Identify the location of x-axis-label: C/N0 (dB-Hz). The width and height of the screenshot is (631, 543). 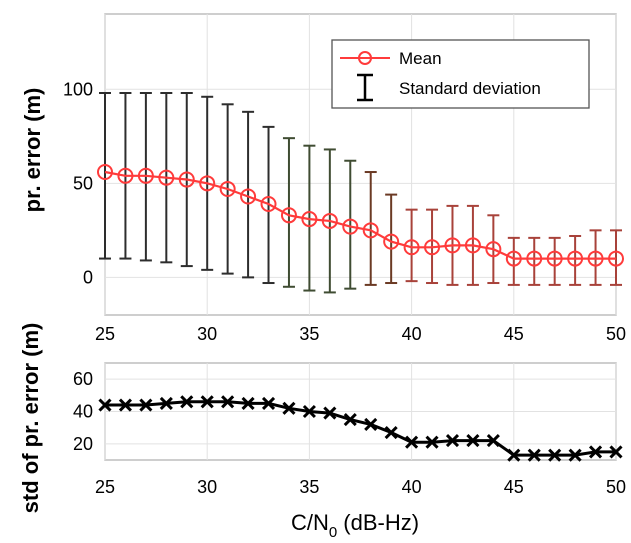
(355, 525).